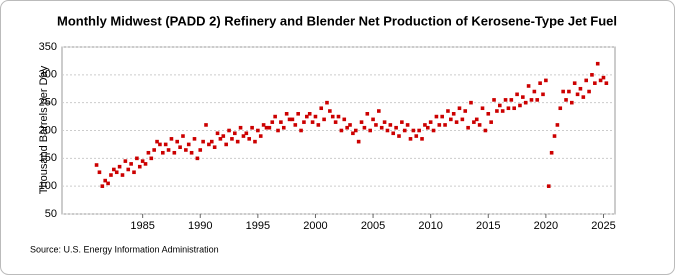 This screenshot has height=275, width=675. Describe the element at coordinates (142, 226) in the screenshot. I see `x-tick-label: 1985` at that location.